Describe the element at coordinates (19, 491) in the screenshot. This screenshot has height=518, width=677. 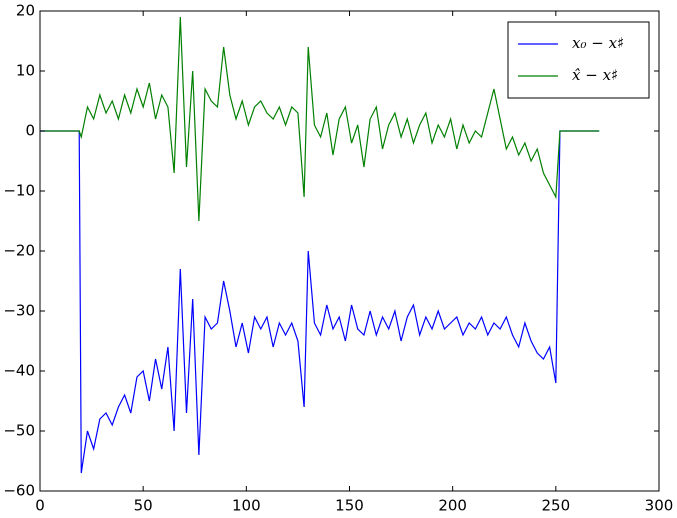
I see `y-tick-label: −60` at that location.